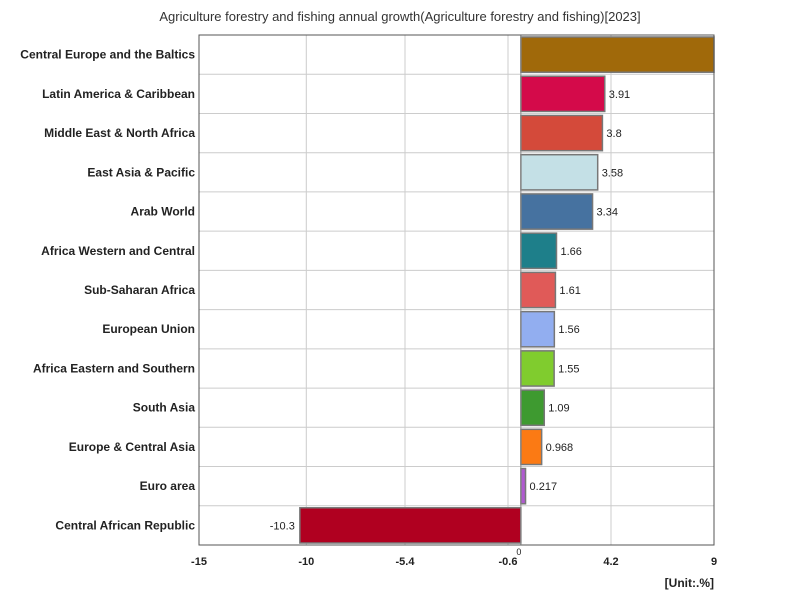 This screenshot has width=800, height=600. Describe the element at coordinates (163, 212) in the screenshot. I see `category-label: Arab World` at that location.